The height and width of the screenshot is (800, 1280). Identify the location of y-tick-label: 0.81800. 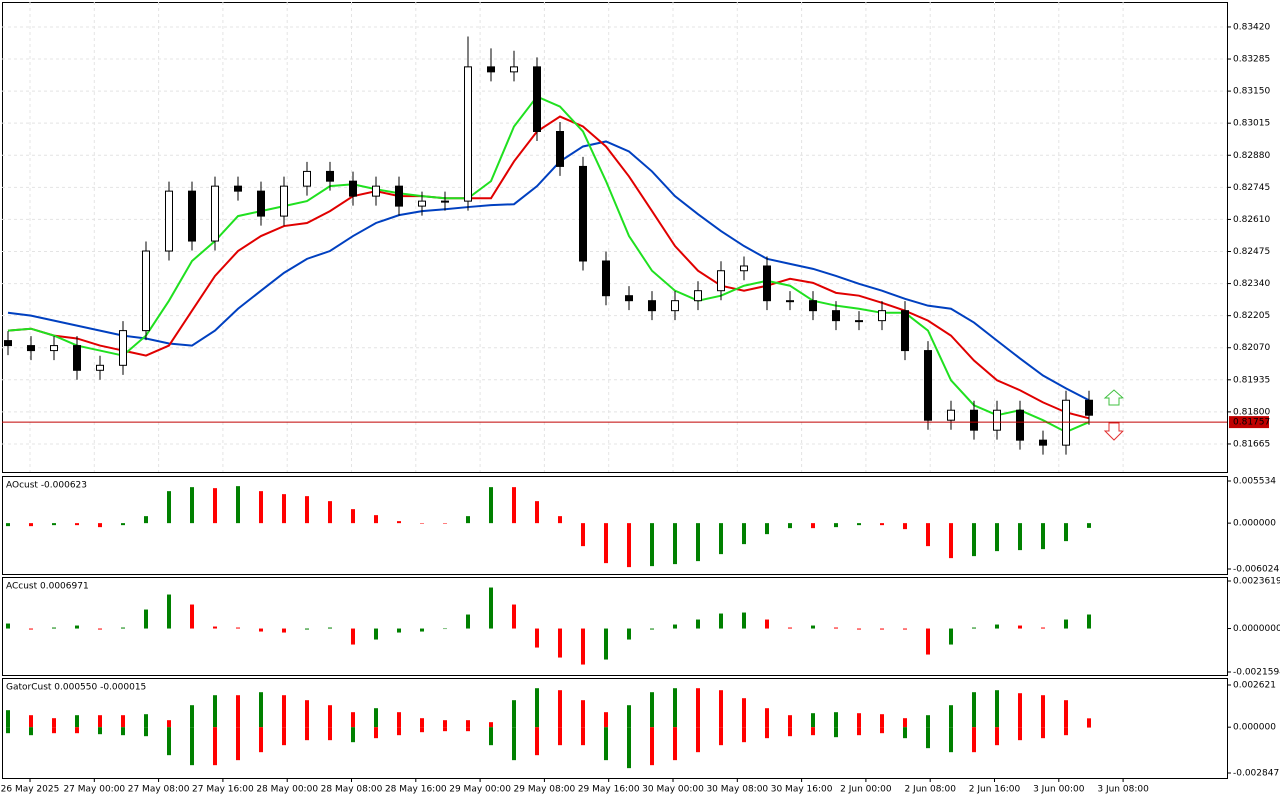
(1251, 412).